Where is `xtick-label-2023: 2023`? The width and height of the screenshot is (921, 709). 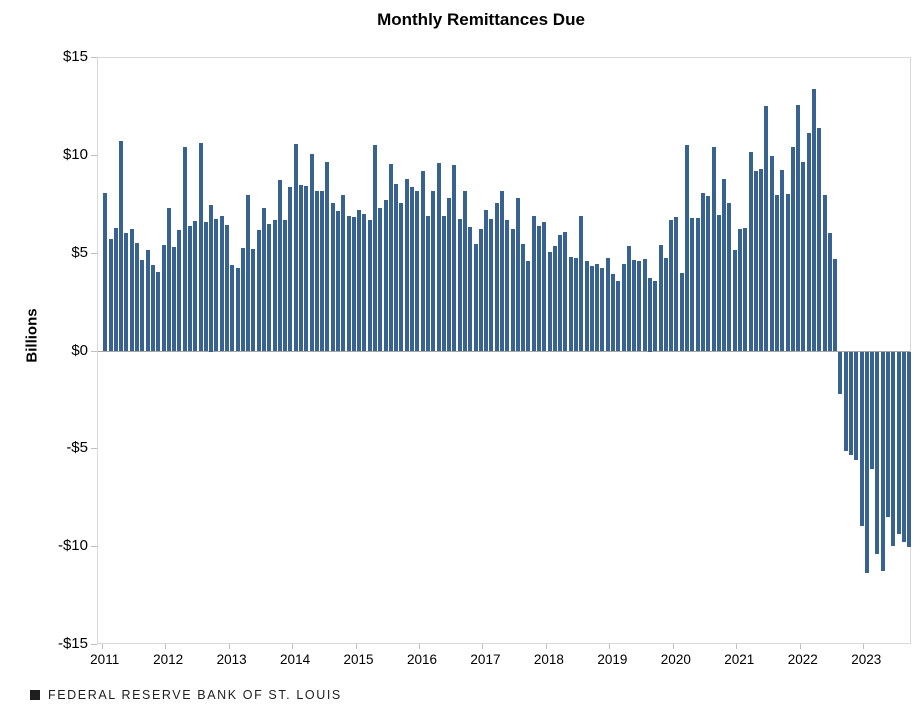
xtick-label-2023: 2023 is located at coordinates (866, 659).